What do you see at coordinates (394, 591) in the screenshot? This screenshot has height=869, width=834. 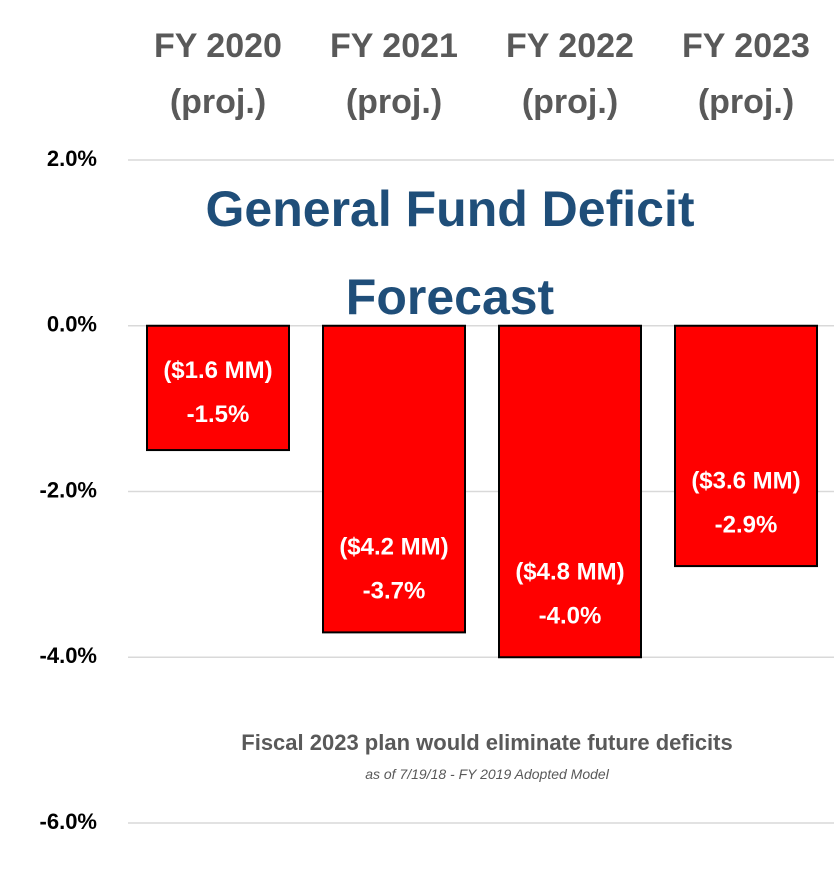 I see `data-label: -3.7%` at bounding box center [394, 591].